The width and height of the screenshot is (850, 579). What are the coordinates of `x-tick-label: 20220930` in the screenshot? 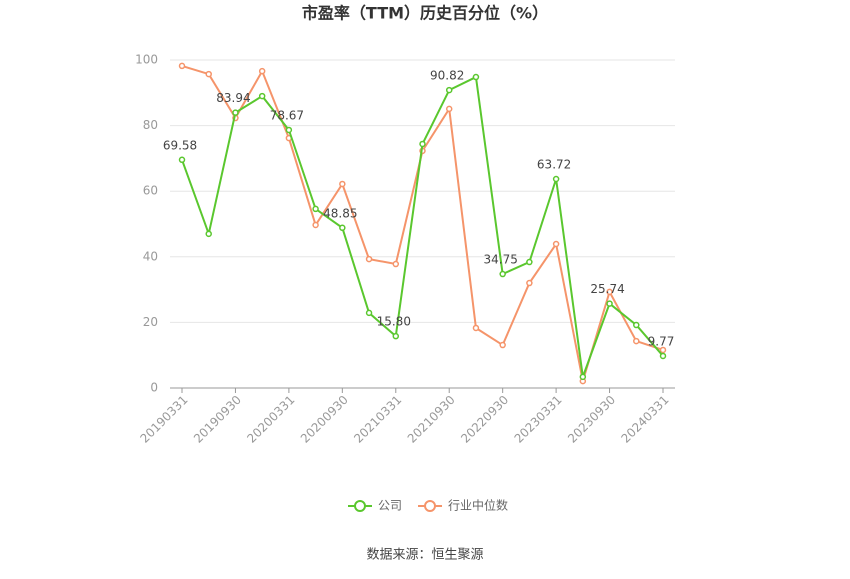 It's located at (484, 419).